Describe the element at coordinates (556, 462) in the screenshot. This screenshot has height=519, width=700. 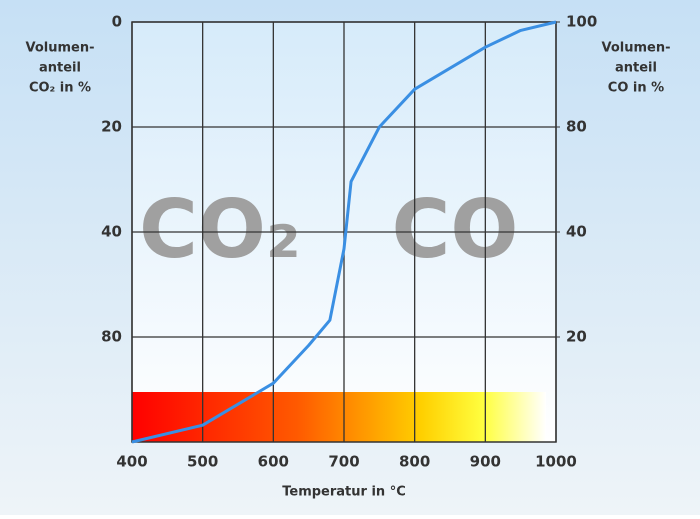
I see `x-tick-label: 1000` at that location.